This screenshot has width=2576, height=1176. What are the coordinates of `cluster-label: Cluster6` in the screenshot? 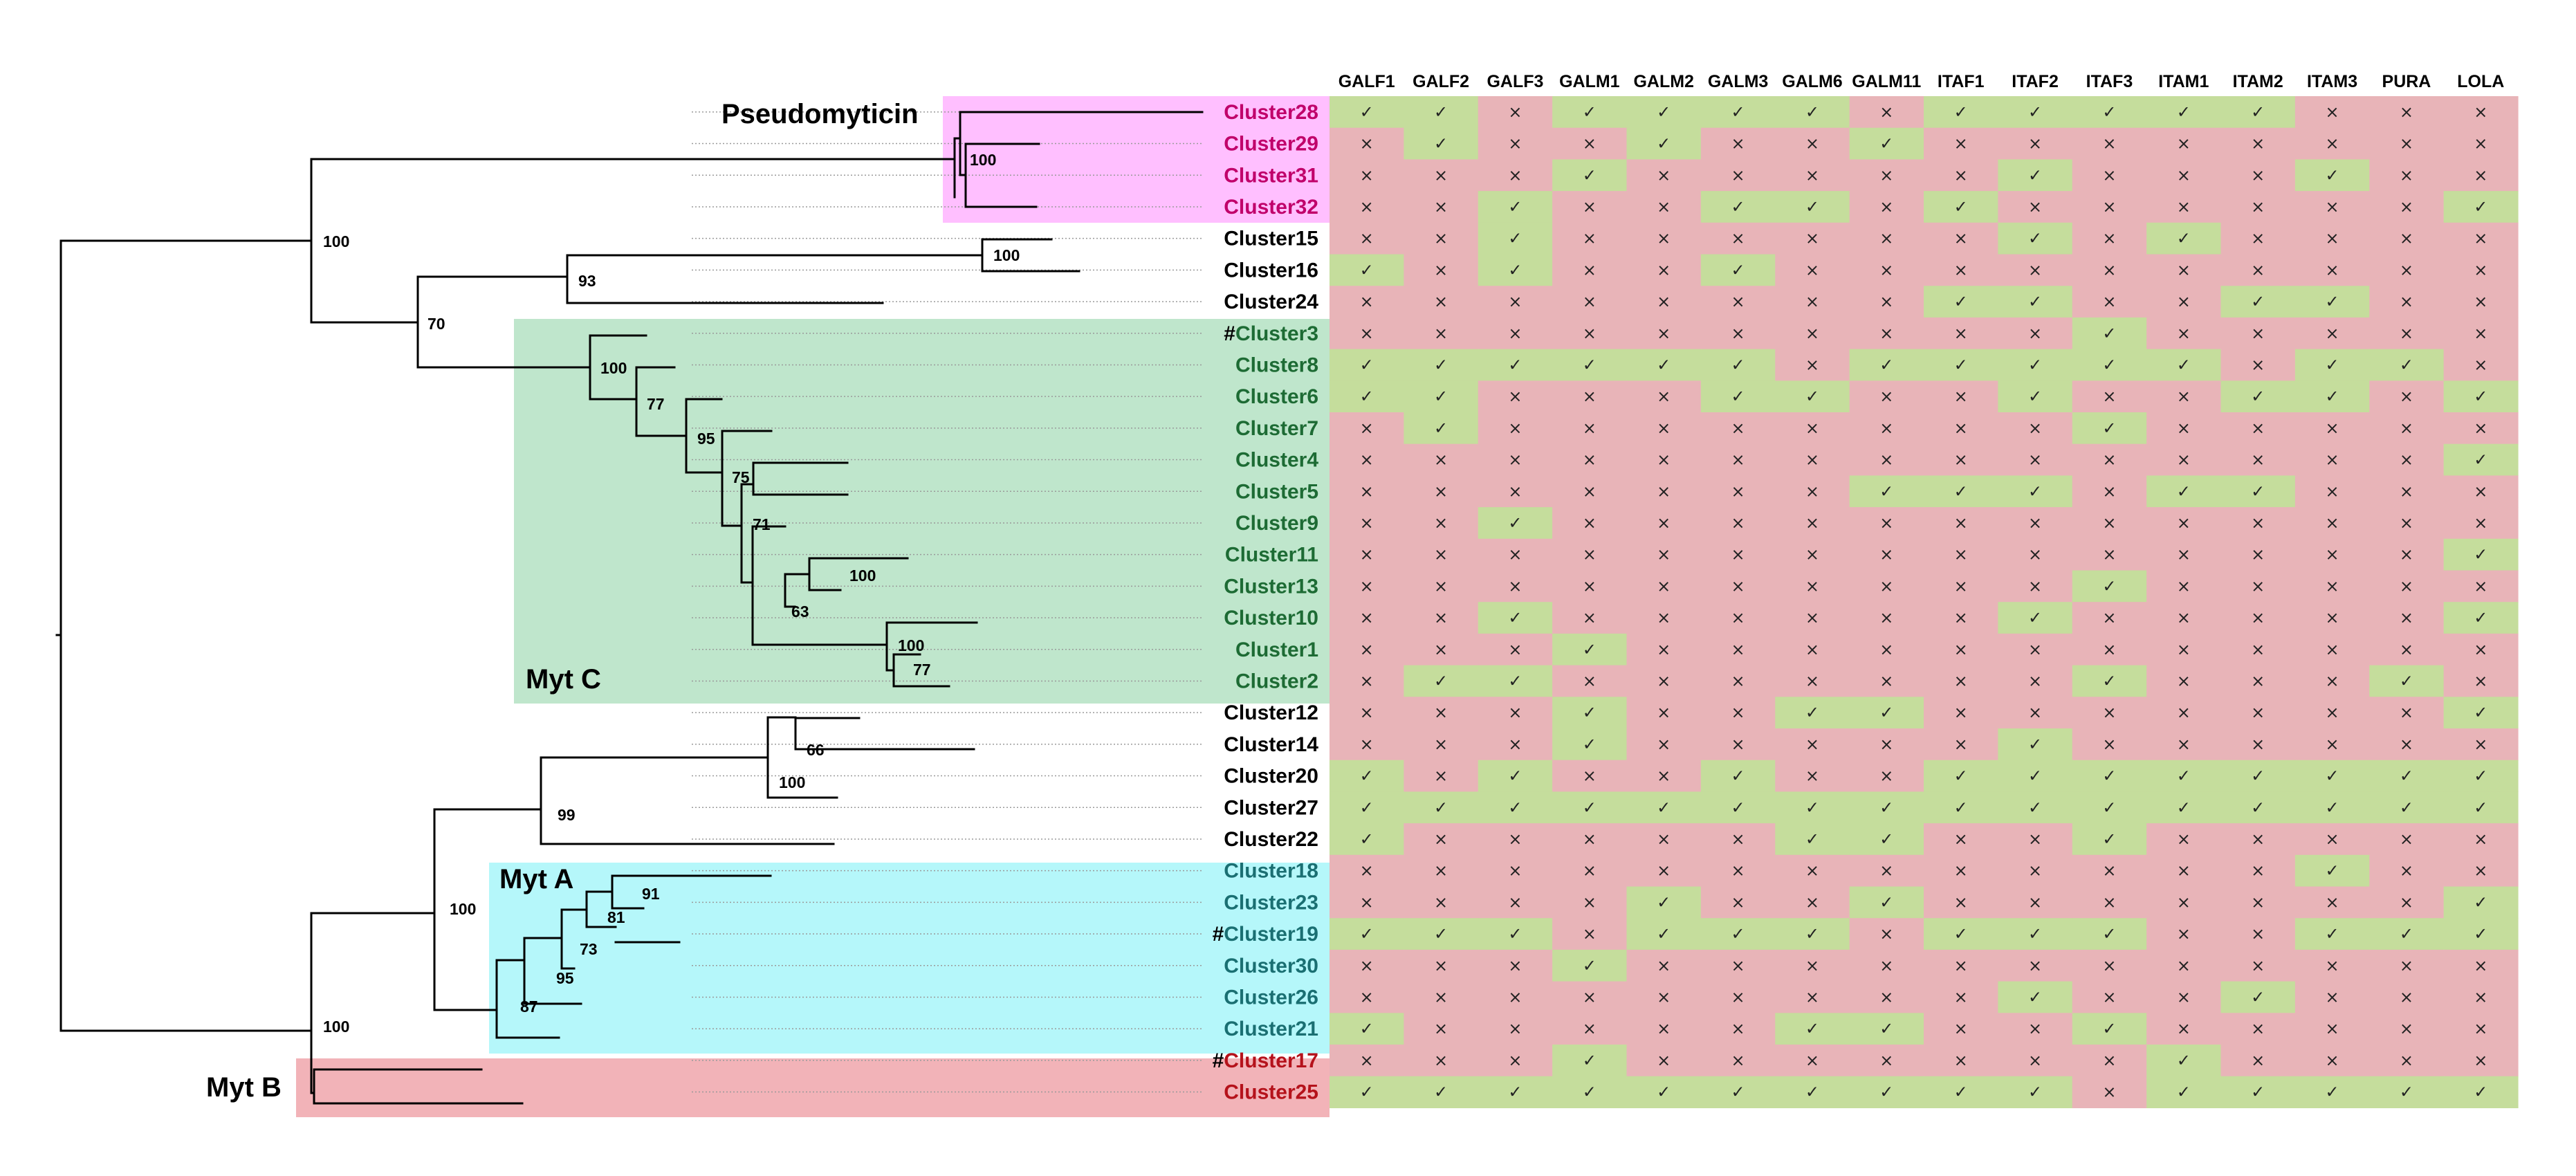 It's located at (1276, 396).